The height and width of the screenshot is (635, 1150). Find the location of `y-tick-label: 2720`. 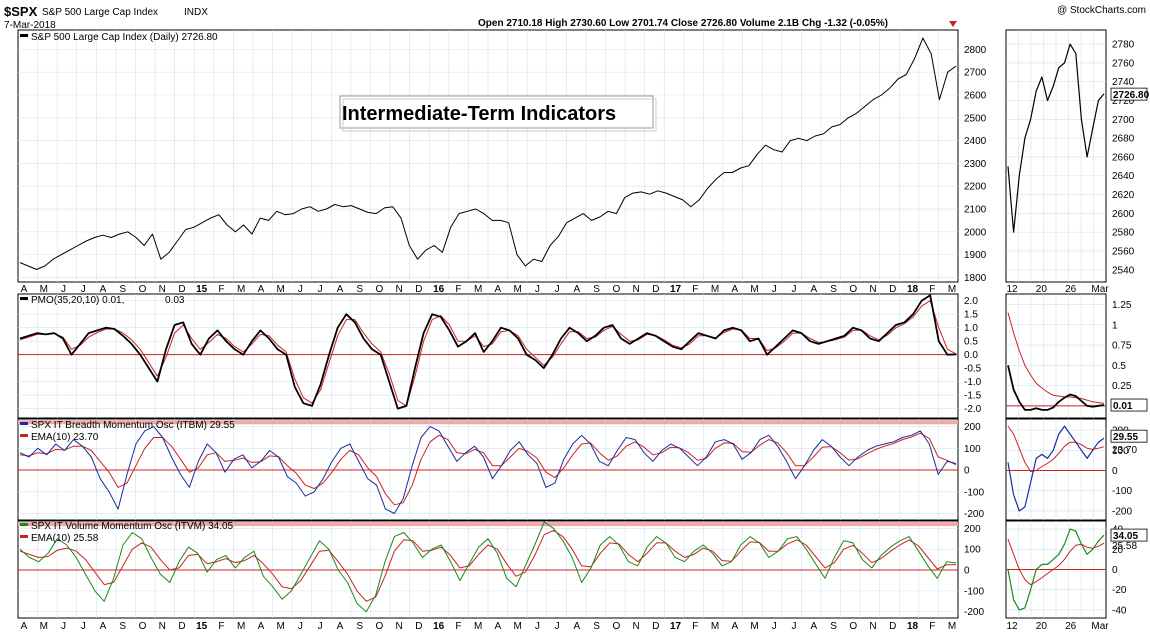

y-tick-label: 2720 is located at coordinates (1123, 101).